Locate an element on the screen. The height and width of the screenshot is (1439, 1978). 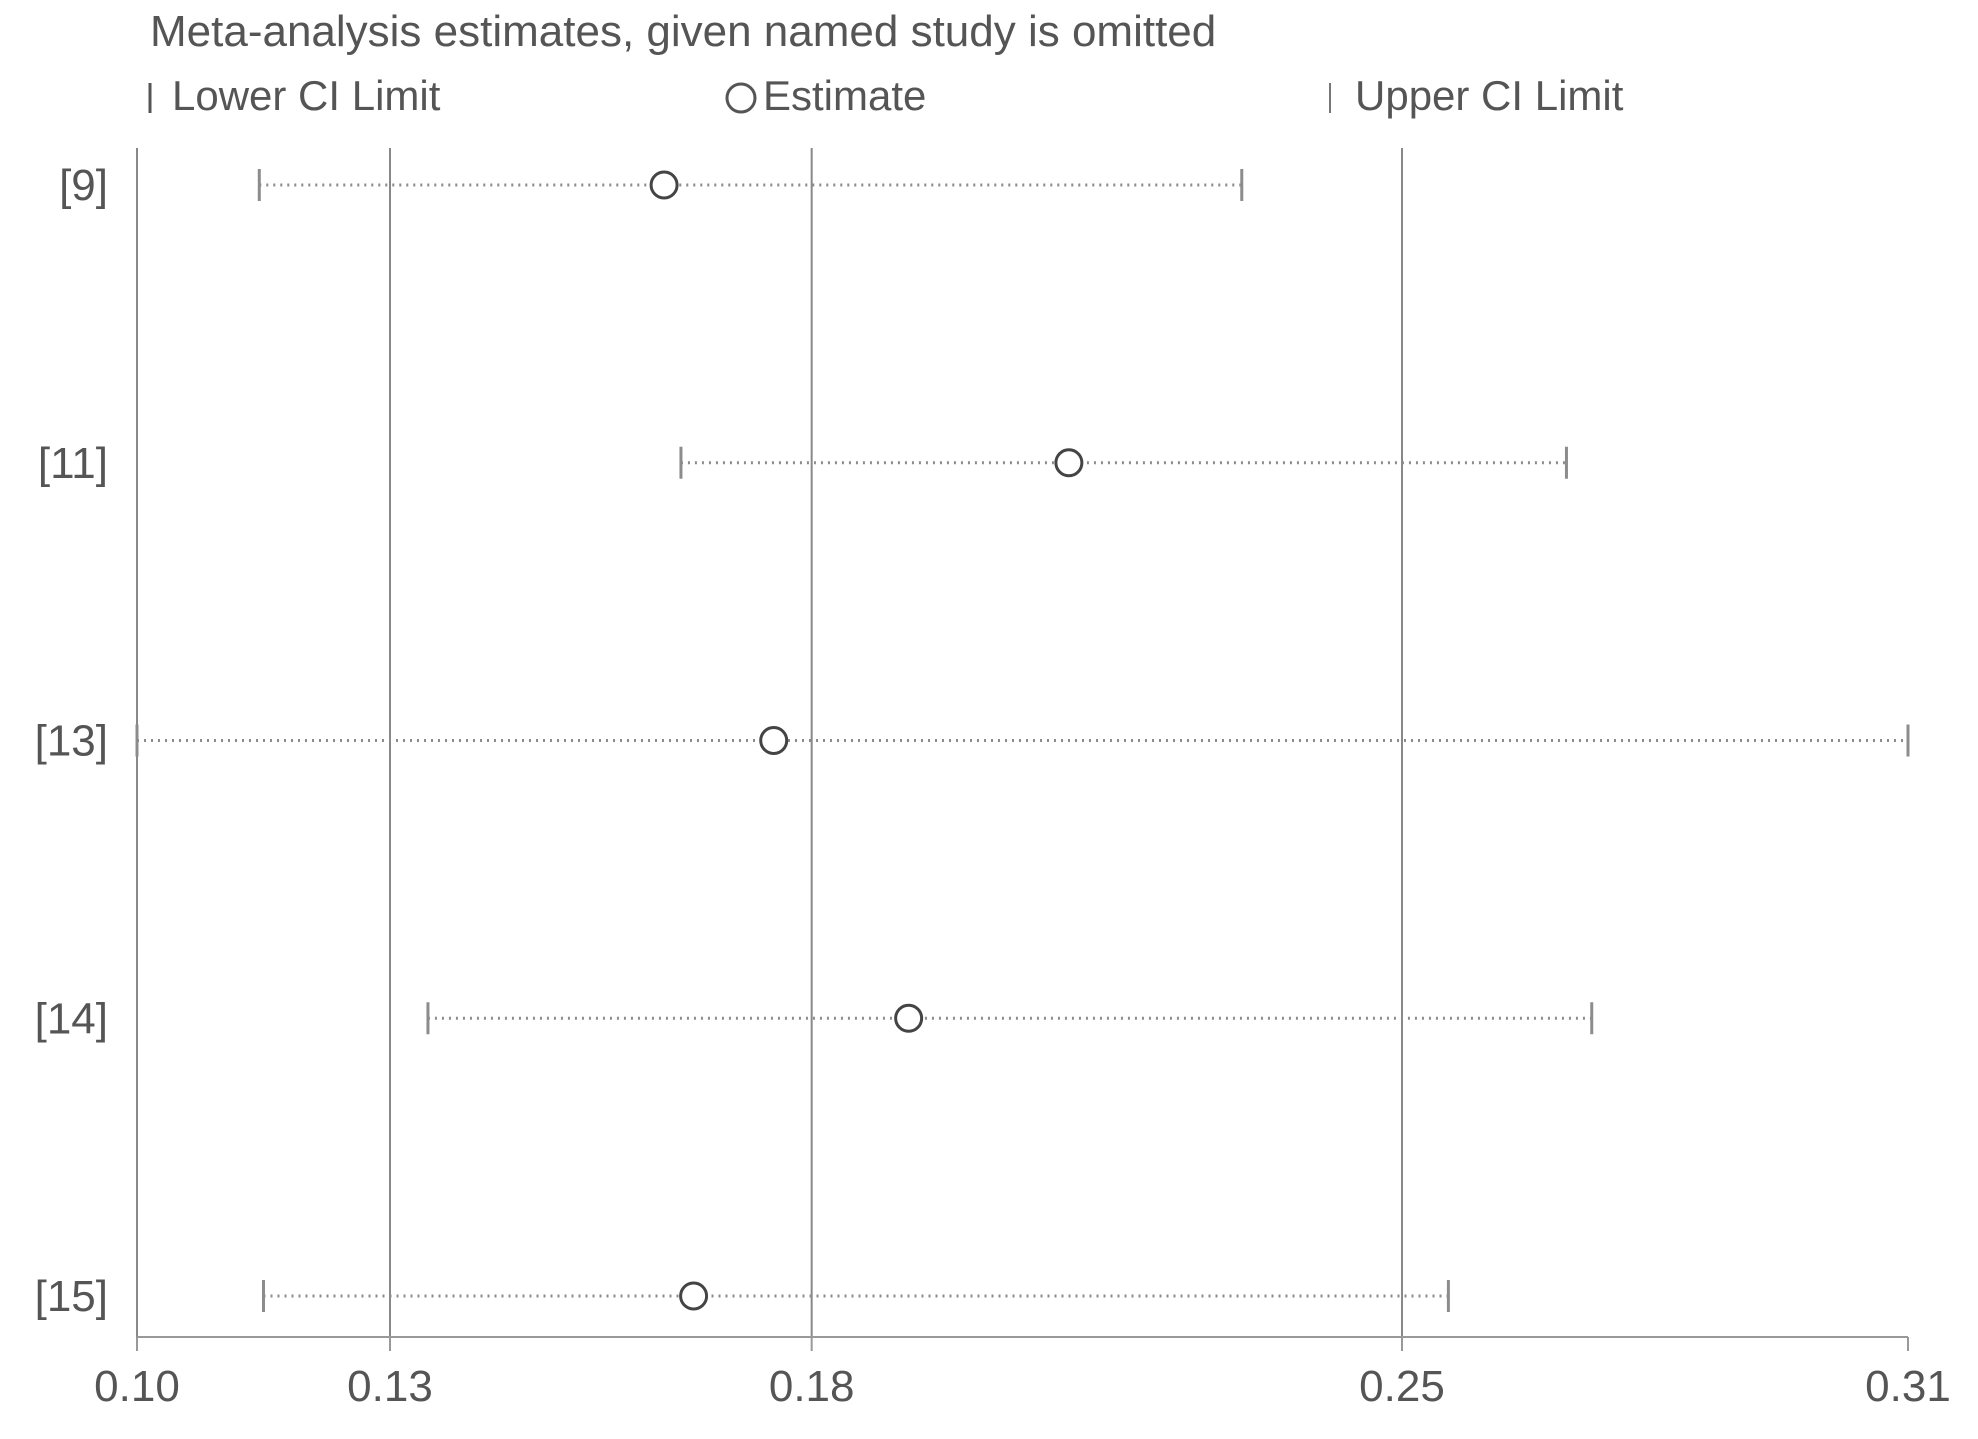
study-label: [9] is located at coordinates (83, 185).